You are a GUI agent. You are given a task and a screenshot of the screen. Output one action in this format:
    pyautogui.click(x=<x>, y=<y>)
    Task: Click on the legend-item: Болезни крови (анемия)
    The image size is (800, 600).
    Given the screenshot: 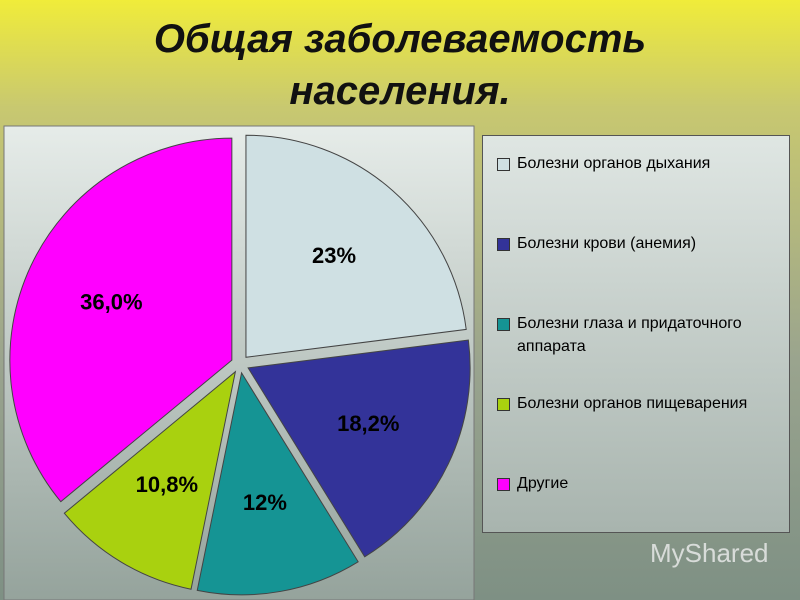 What is the action you would take?
    pyautogui.click(x=639, y=272)
    